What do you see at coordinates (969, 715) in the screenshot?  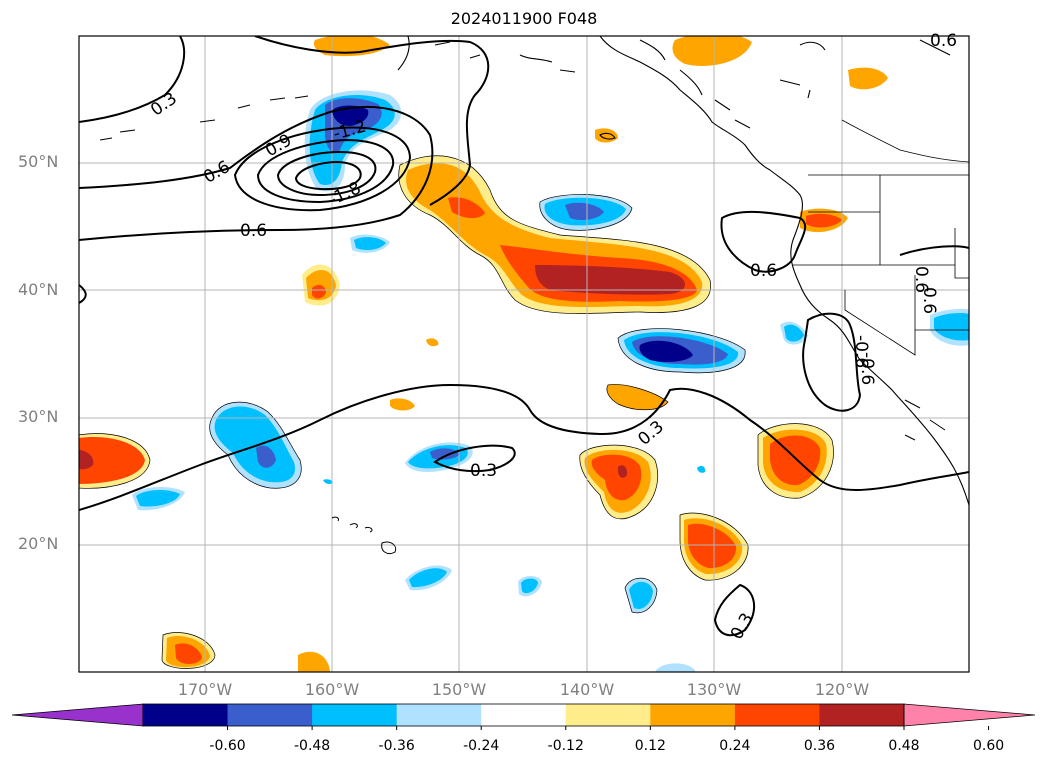 I see `colorbar-extend-high` at bounding box center [969, 715].